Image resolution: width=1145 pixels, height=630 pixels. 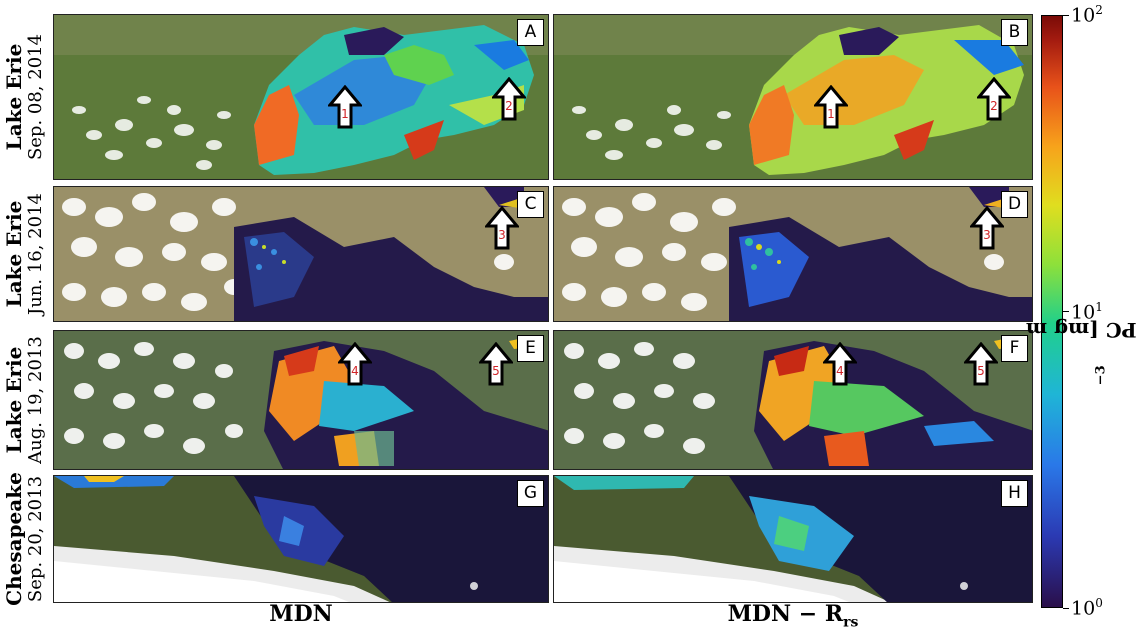 I want to click on arrow-marker-5b: 5, so click(x=981, y=364).